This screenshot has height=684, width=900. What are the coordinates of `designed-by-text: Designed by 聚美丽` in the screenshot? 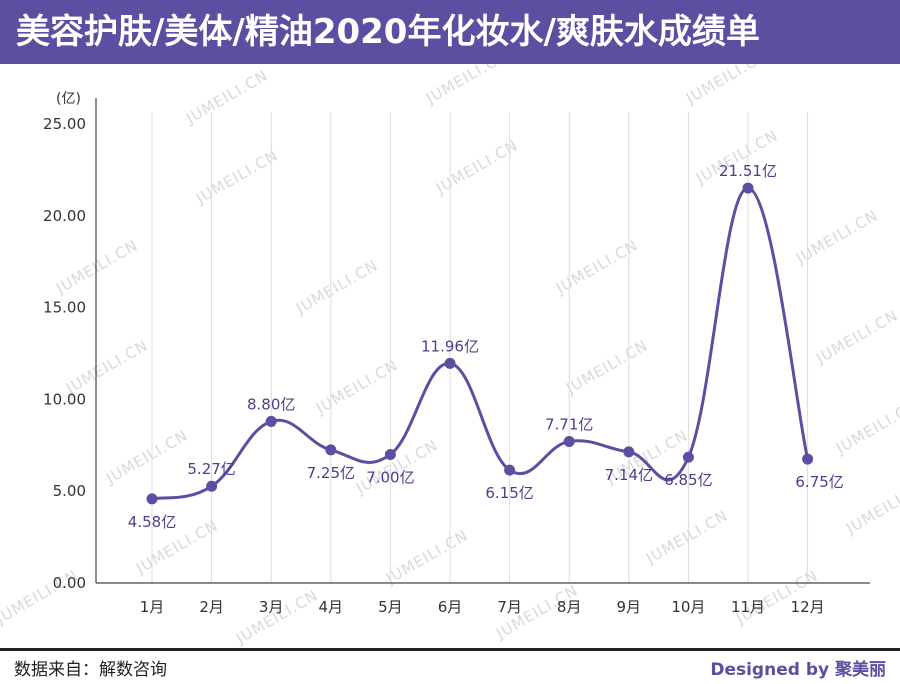 It's located at (798, 670).